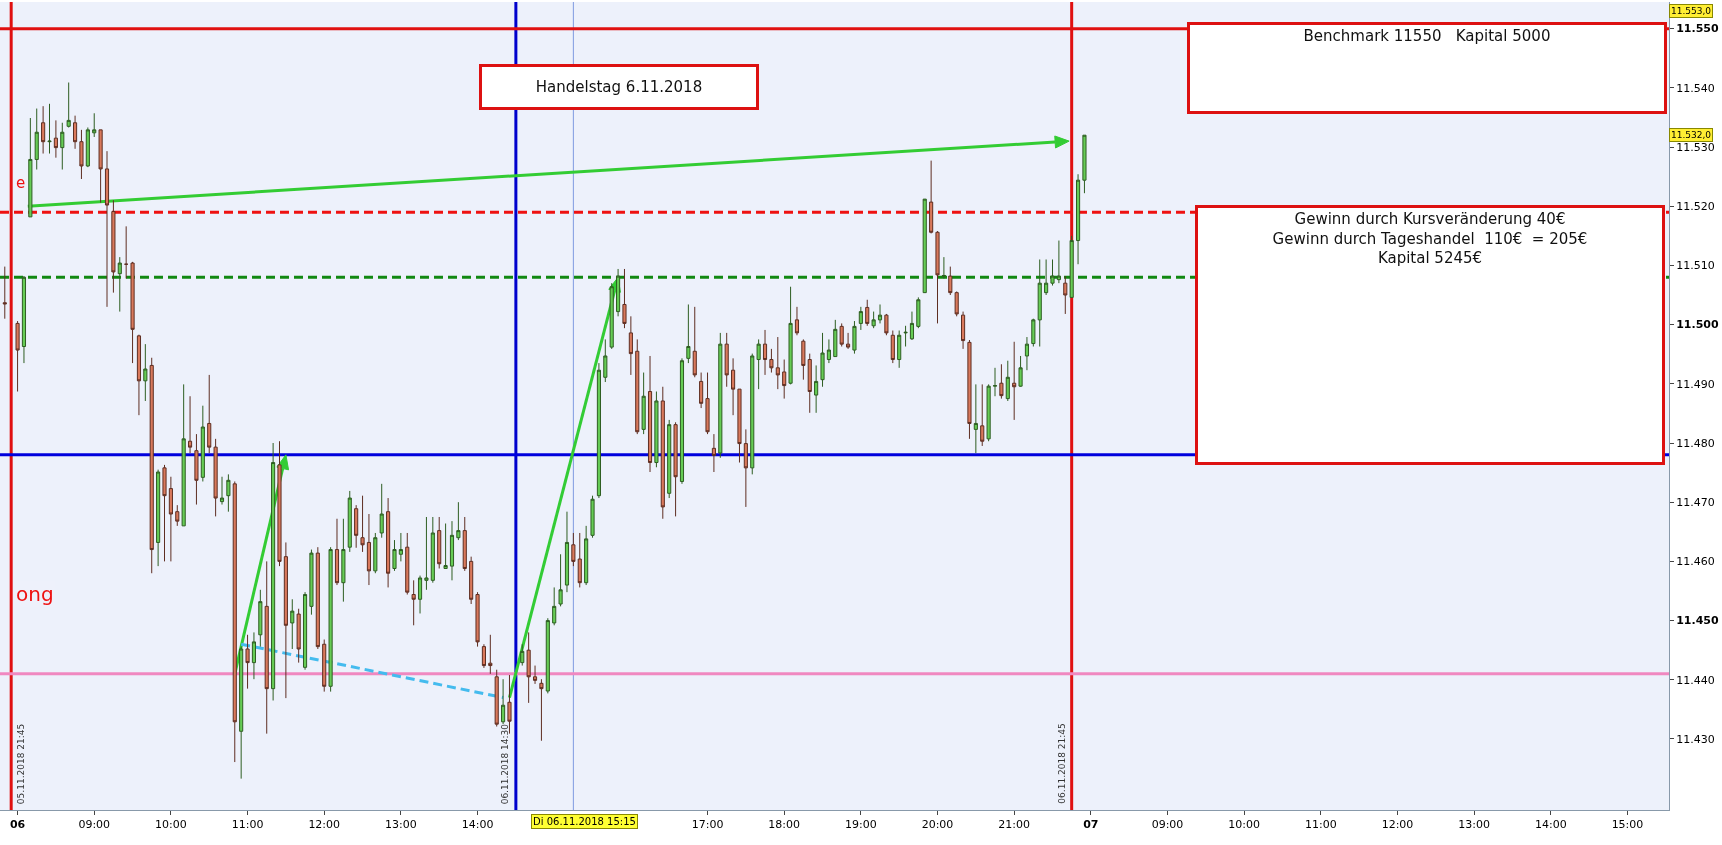 Image resolution: width=1722 pixels, height=845 pixels. I want to click on x-tick-label: 10:00, so click(171, 825).